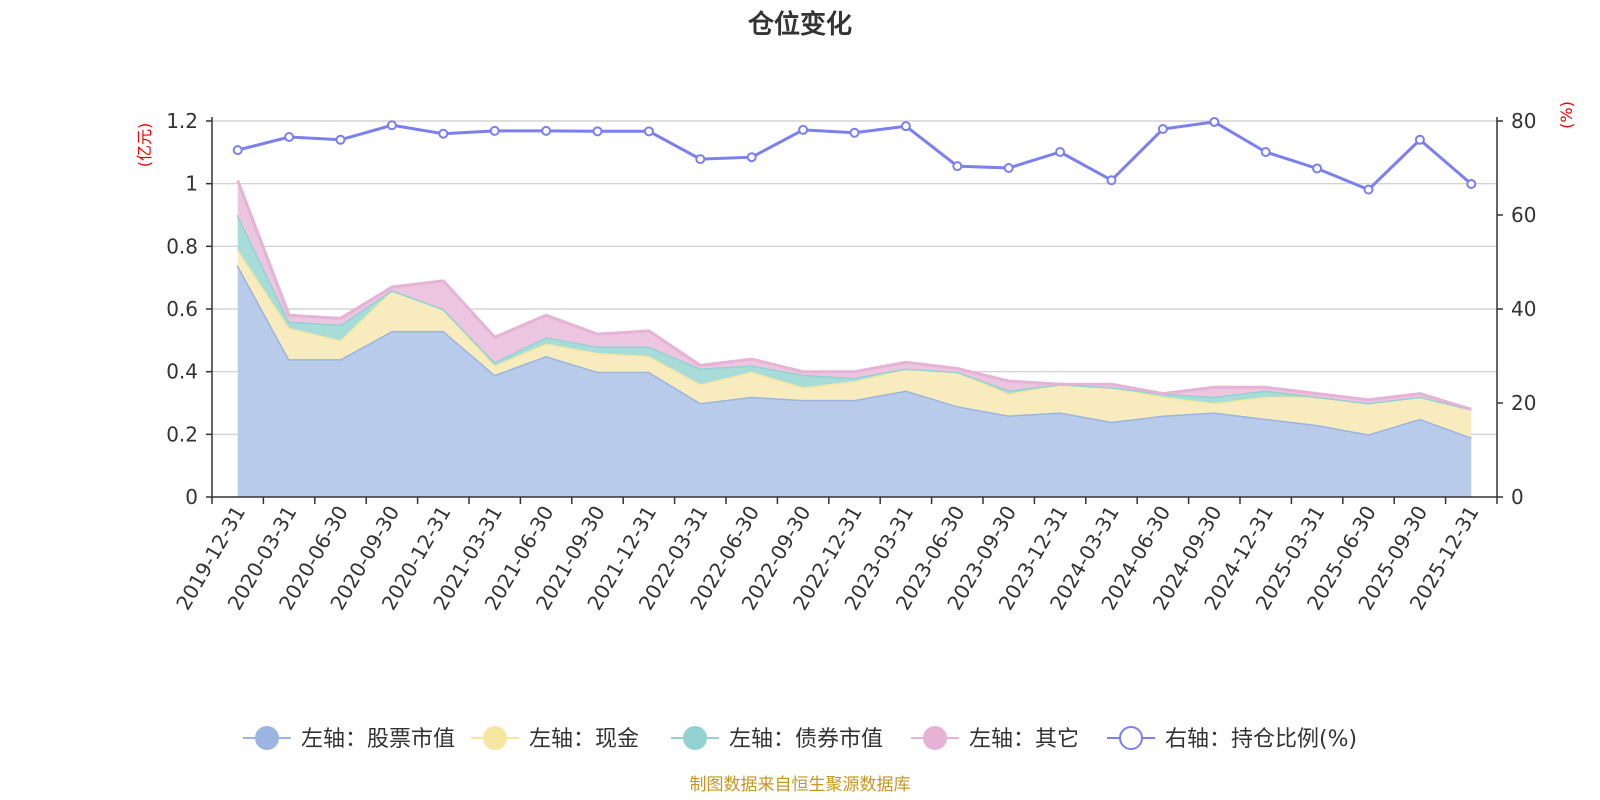 This screenshot has width=1600, height=800. What do you see at coordinates (806, 739) in the screenshot?
I see `legend-label: 左轴：债券市值` at bounding box center [806, 739].